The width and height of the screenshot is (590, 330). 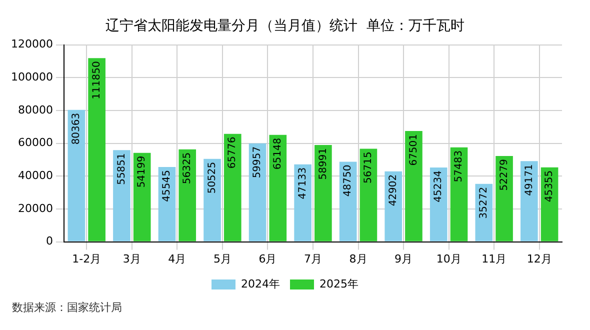 I want to click on data-label: 48750, so click(x=348, y=180).